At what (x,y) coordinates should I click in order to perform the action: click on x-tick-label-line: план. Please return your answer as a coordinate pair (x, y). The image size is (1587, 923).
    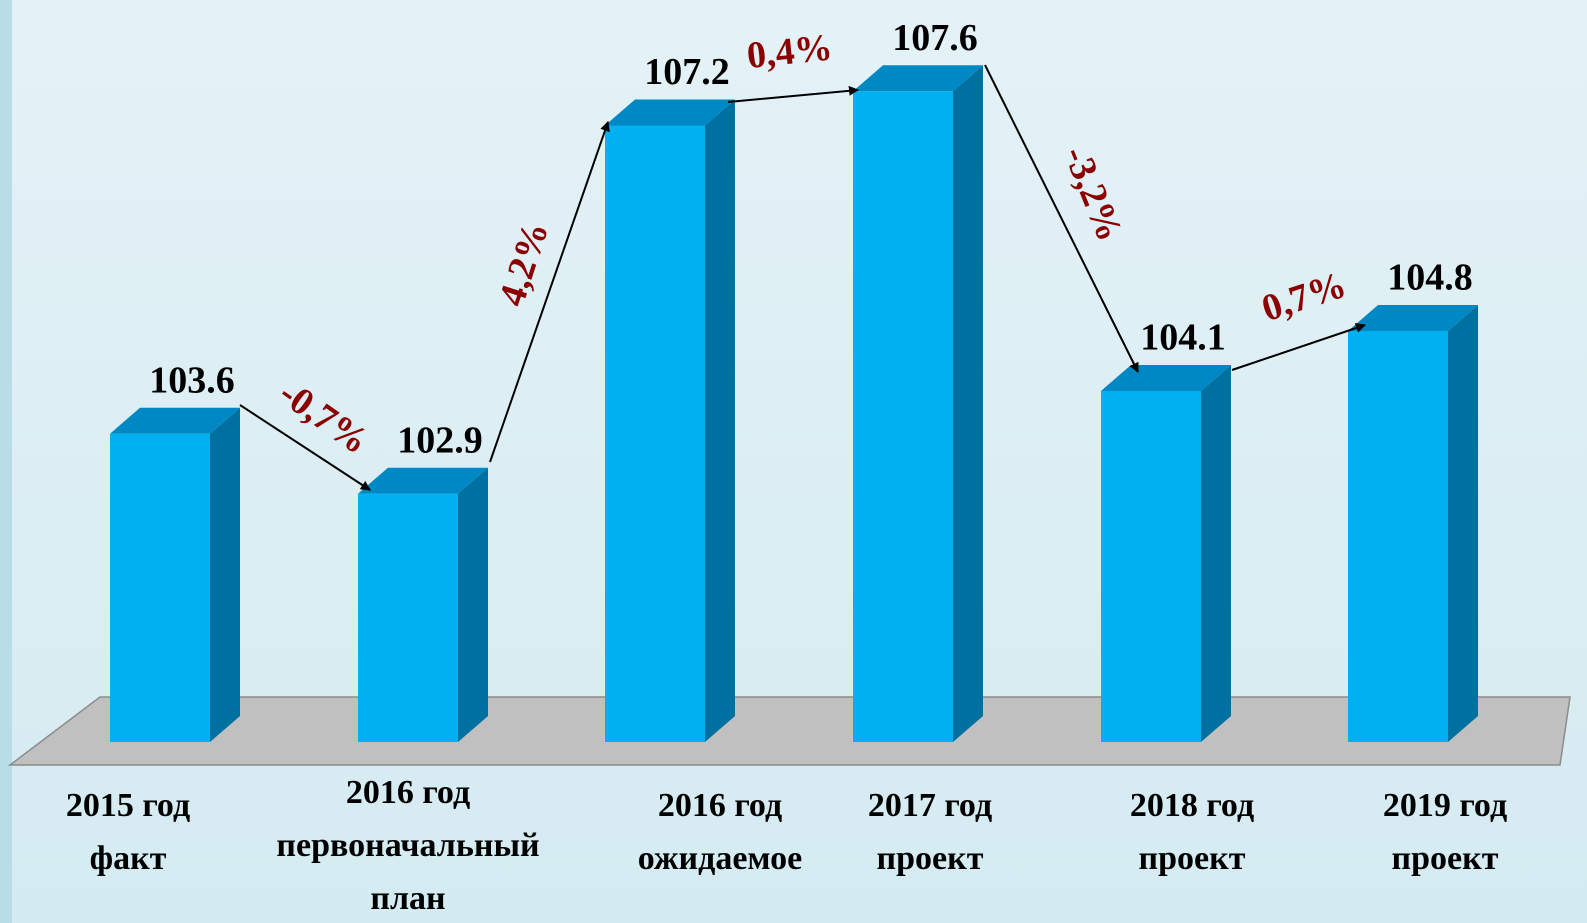
    Looking at the image, I should click on (407, 898).